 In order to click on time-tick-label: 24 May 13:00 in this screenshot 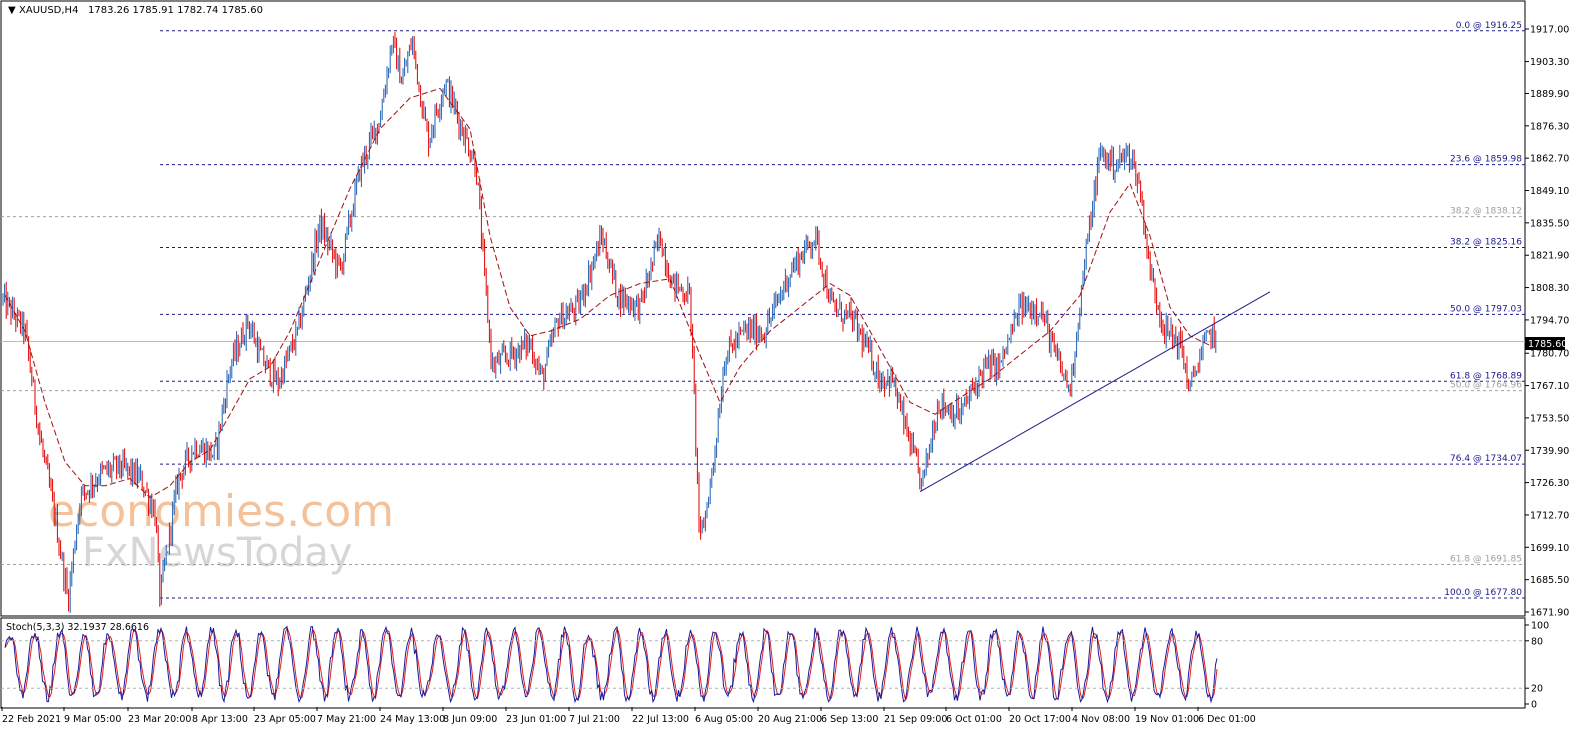, I will do `click(412, 719)`.